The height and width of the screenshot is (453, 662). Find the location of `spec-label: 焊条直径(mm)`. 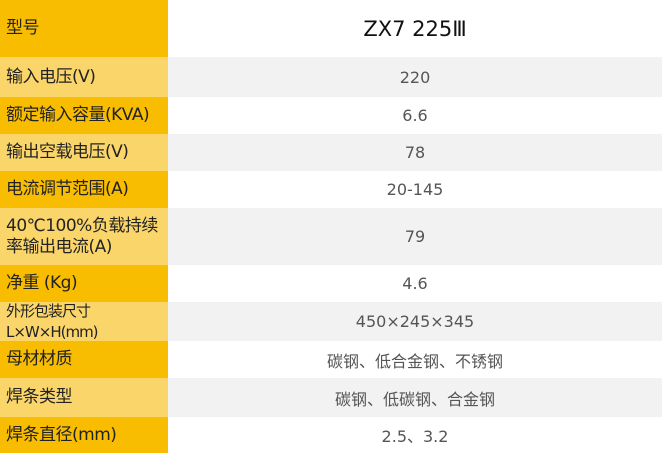

spec-label: 焊条直径(mm) is located at coordinates (84, 435).